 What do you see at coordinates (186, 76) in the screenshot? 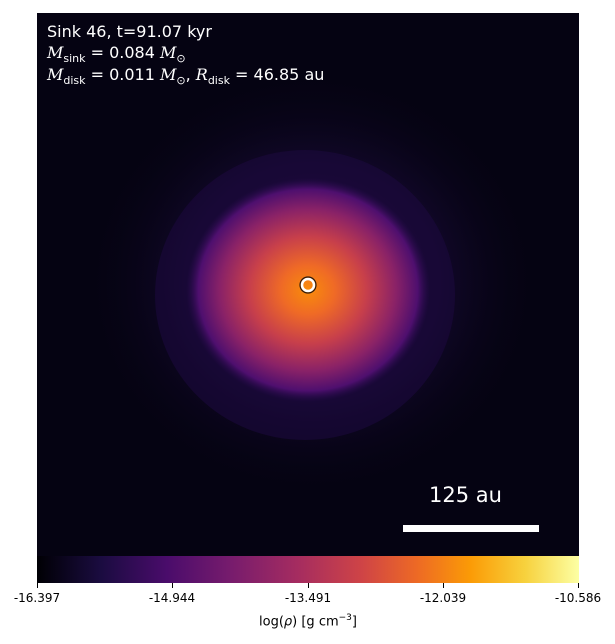
I see `disk-properties-label: Mdisk = 0.011 M⊙, Rdisk = 46.85 au` at bounding box center [186, 76].